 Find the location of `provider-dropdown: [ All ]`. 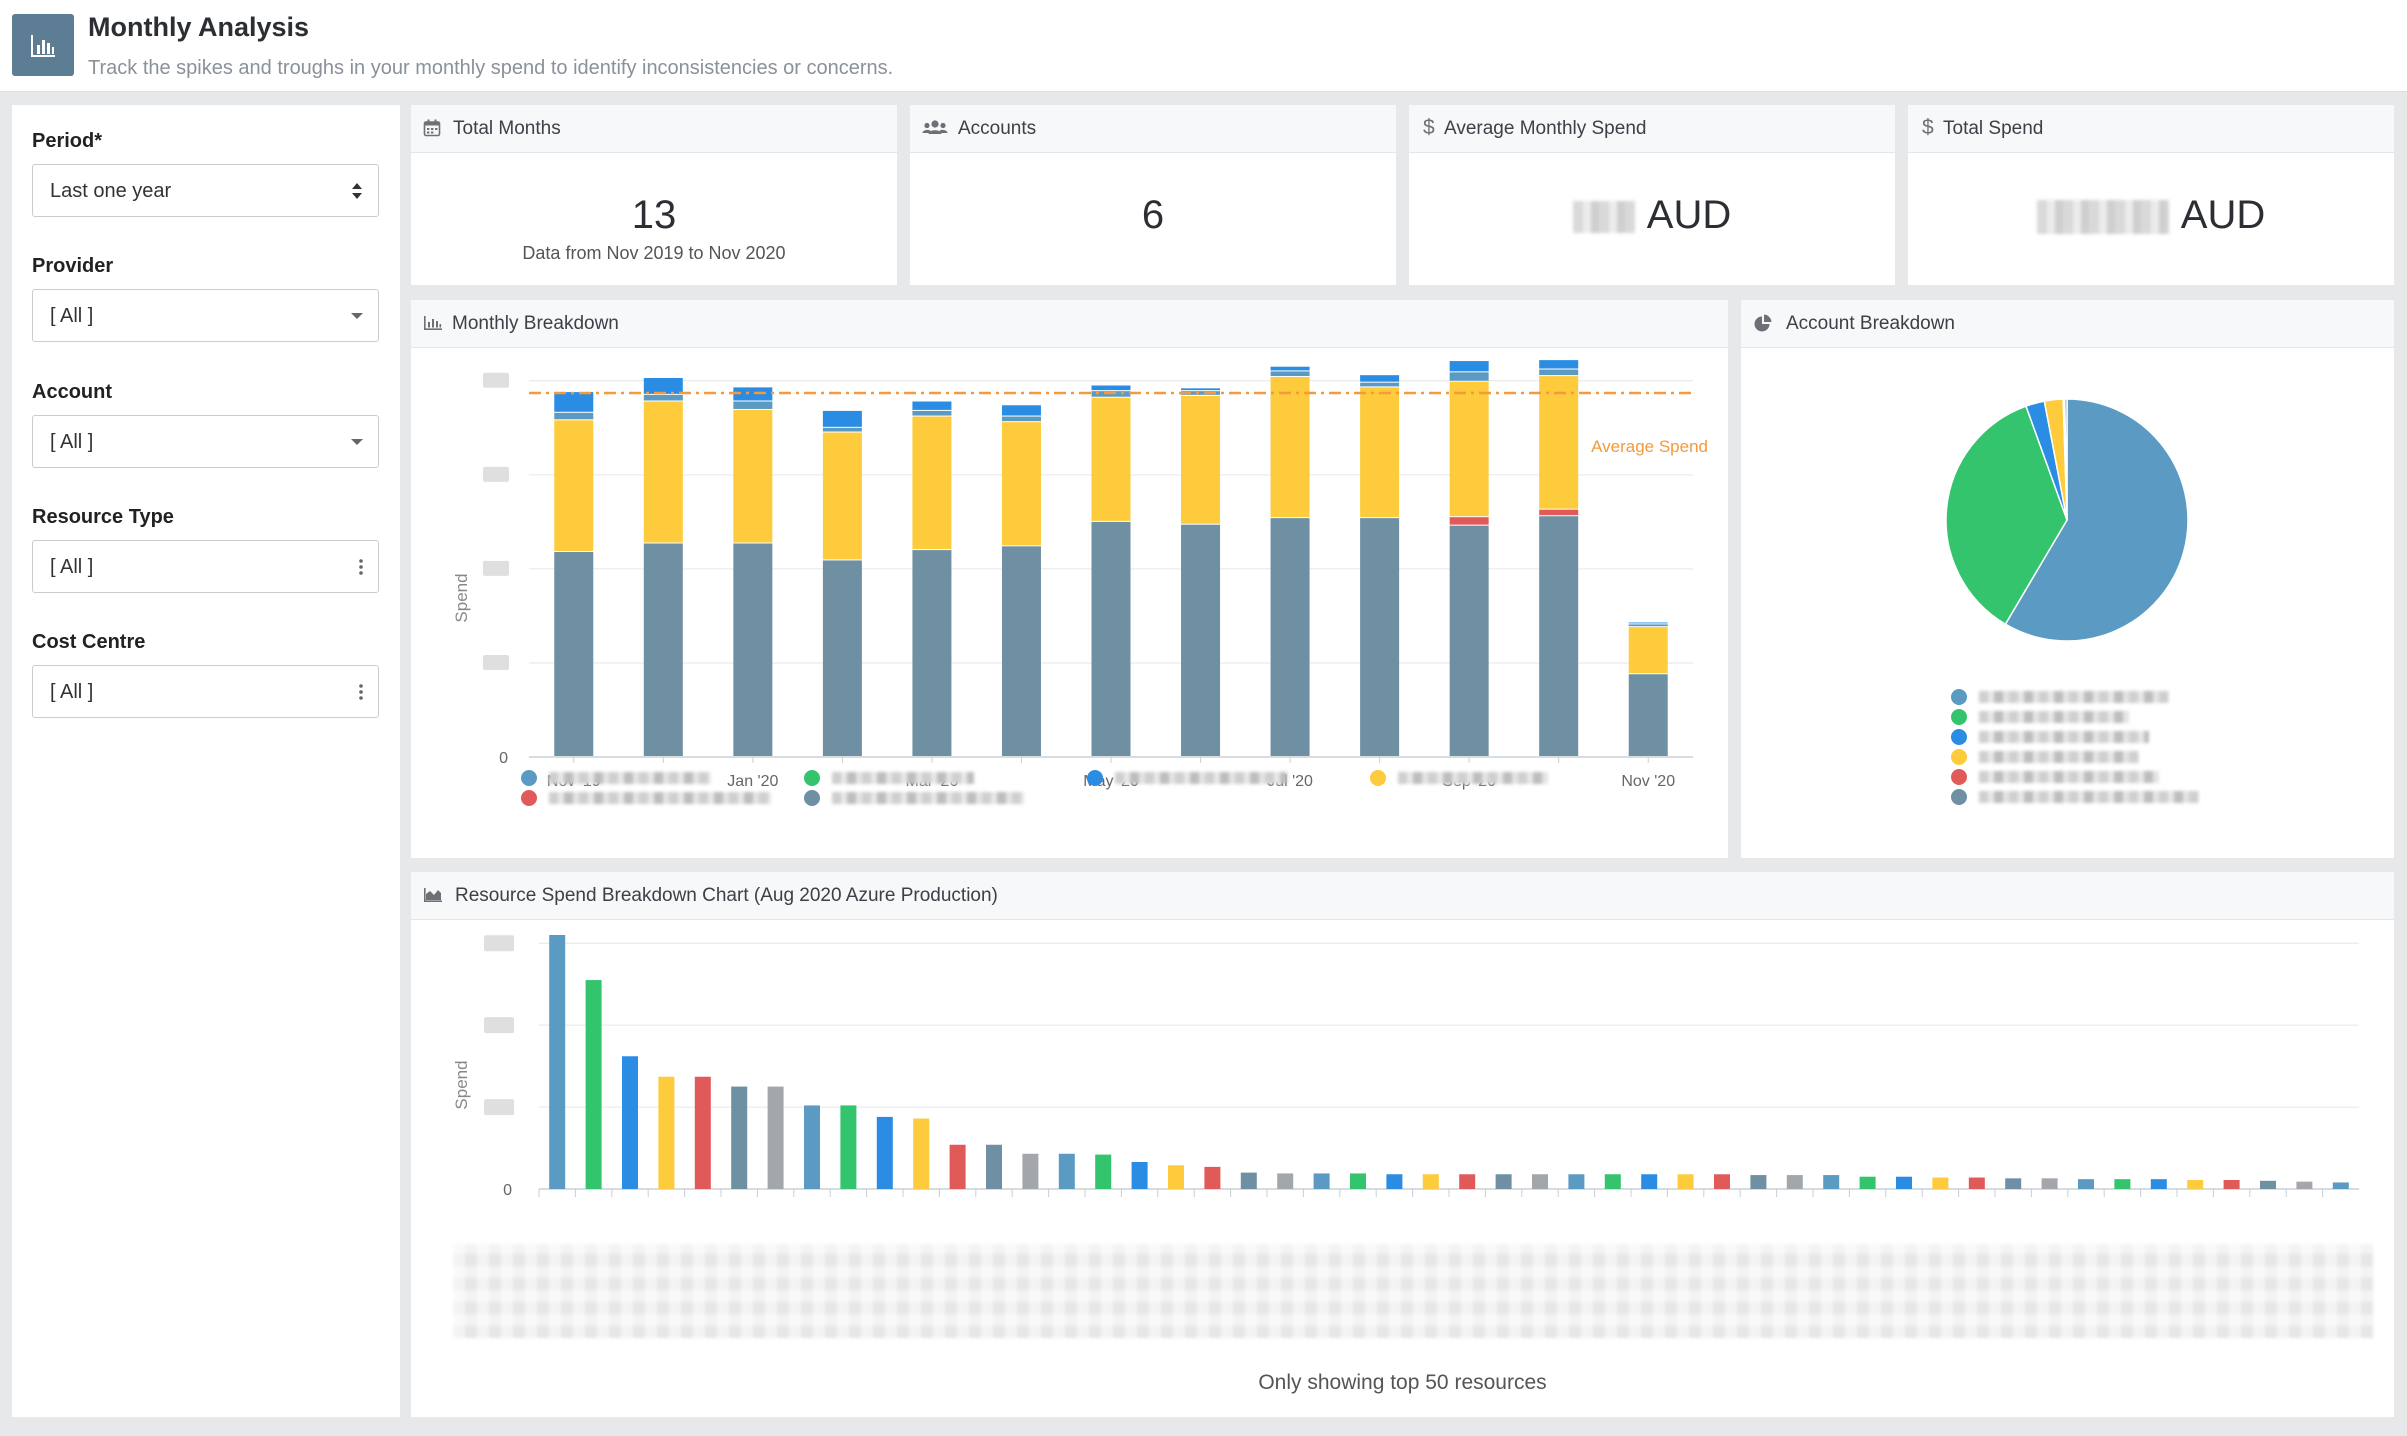

provider-dropdown: [ All ] is located at coordinates (205, 315).